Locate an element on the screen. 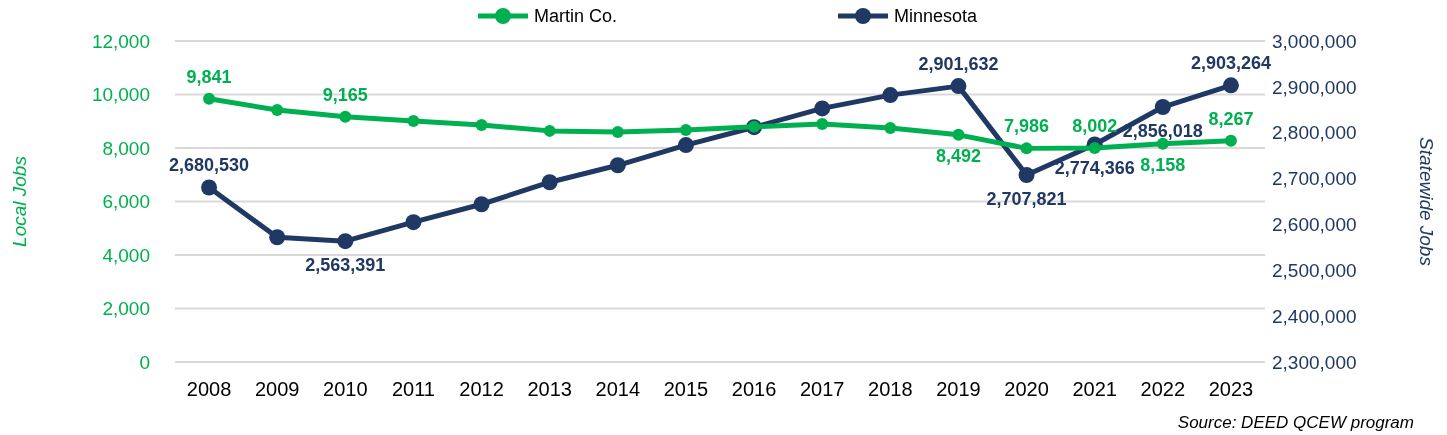 Image resolution: width=1447 pixels, height=435 pixels. data-label: 2,707,821 is located at coordinates (1026, 198).